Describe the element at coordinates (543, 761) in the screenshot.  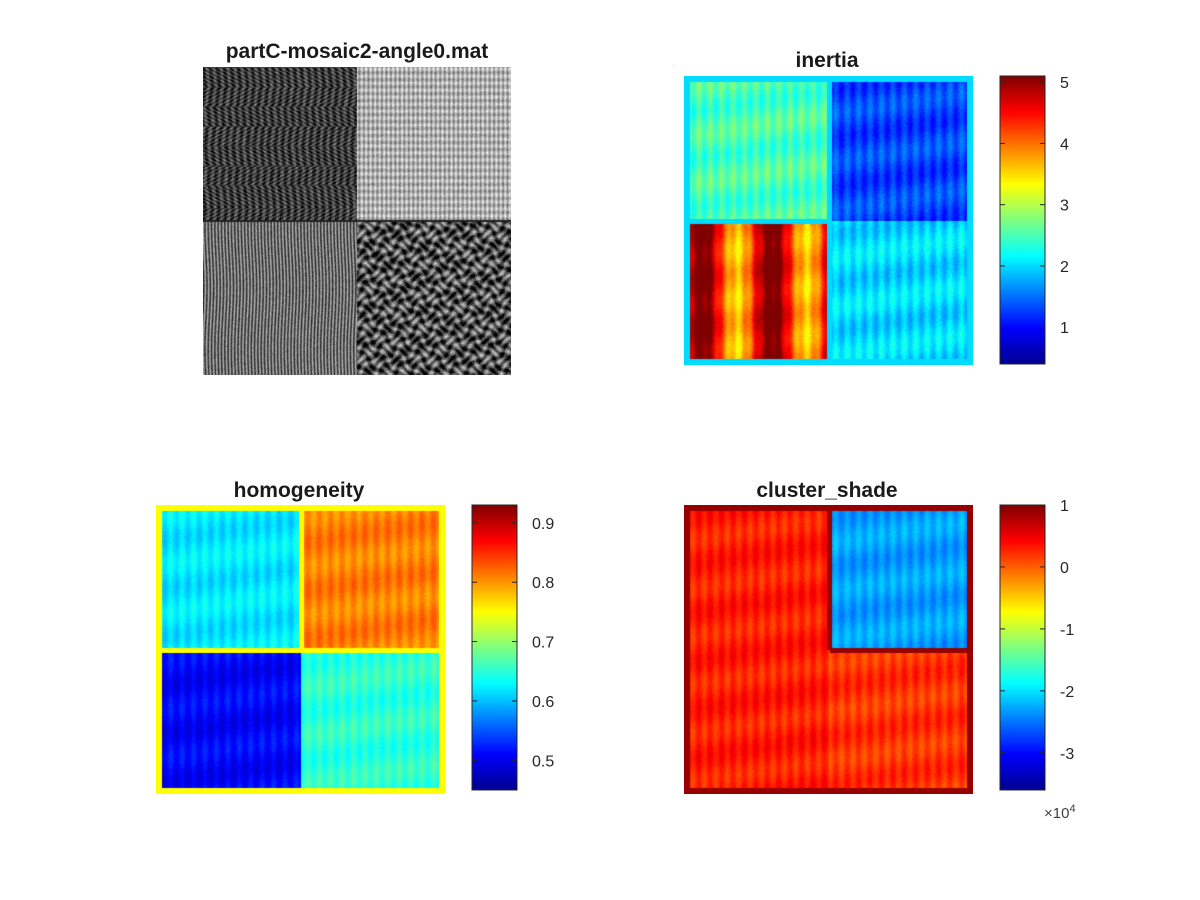
I see `colorbar-homogeneity-tick-label: 0.5` at that location.